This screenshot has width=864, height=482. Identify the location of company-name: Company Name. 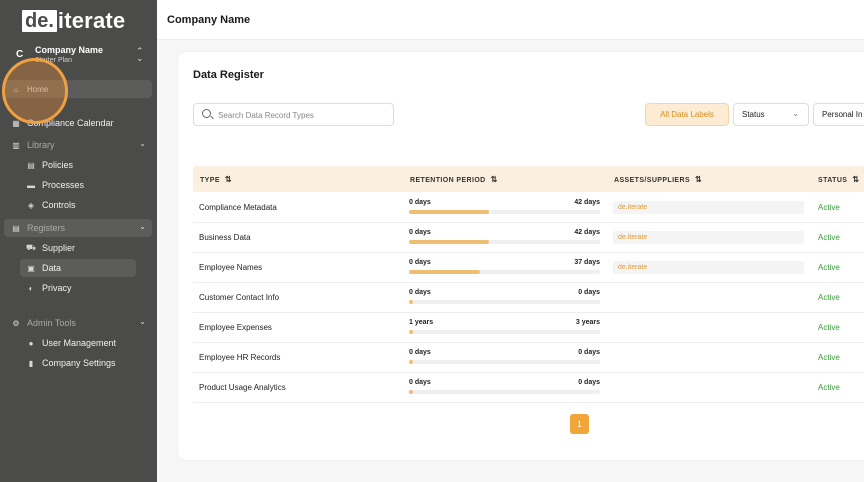
(69, 50).